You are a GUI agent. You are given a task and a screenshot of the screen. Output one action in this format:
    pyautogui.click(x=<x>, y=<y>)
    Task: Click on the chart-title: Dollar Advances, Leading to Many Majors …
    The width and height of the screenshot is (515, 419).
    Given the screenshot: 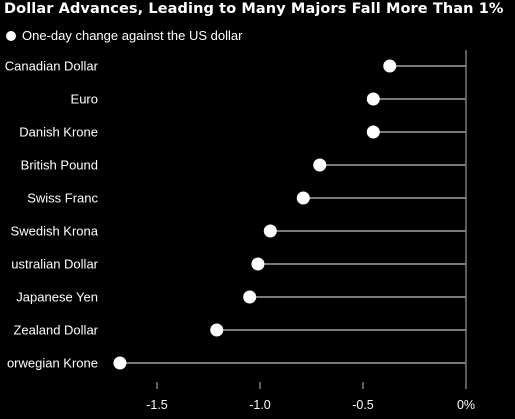 What is the action you would take?
    pyautogui.click(x=254, y=9)
    